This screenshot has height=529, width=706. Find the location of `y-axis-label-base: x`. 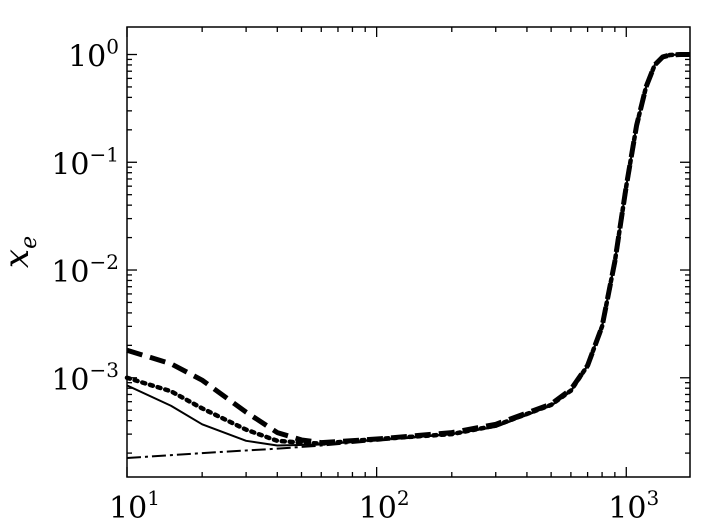

y-axis-label-base: x is located at coordinates (18, 258).